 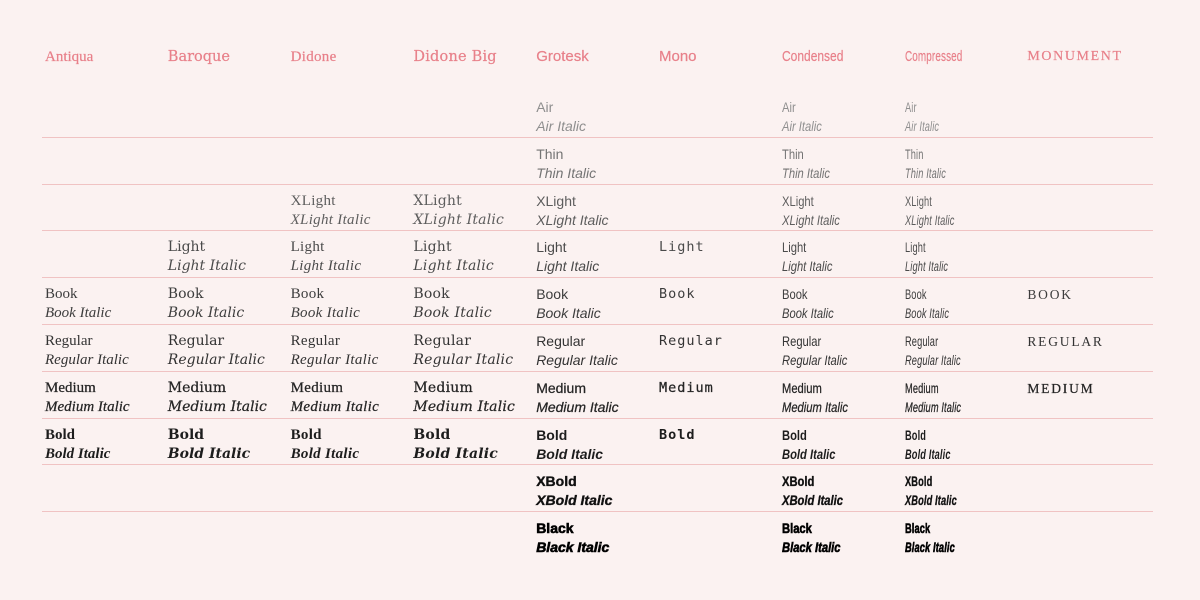 What do you see at coordinates (545, 107) in the screenshot?
I see `style-name-grotesk-air-roman: Air` at bounding box center [545, 107].